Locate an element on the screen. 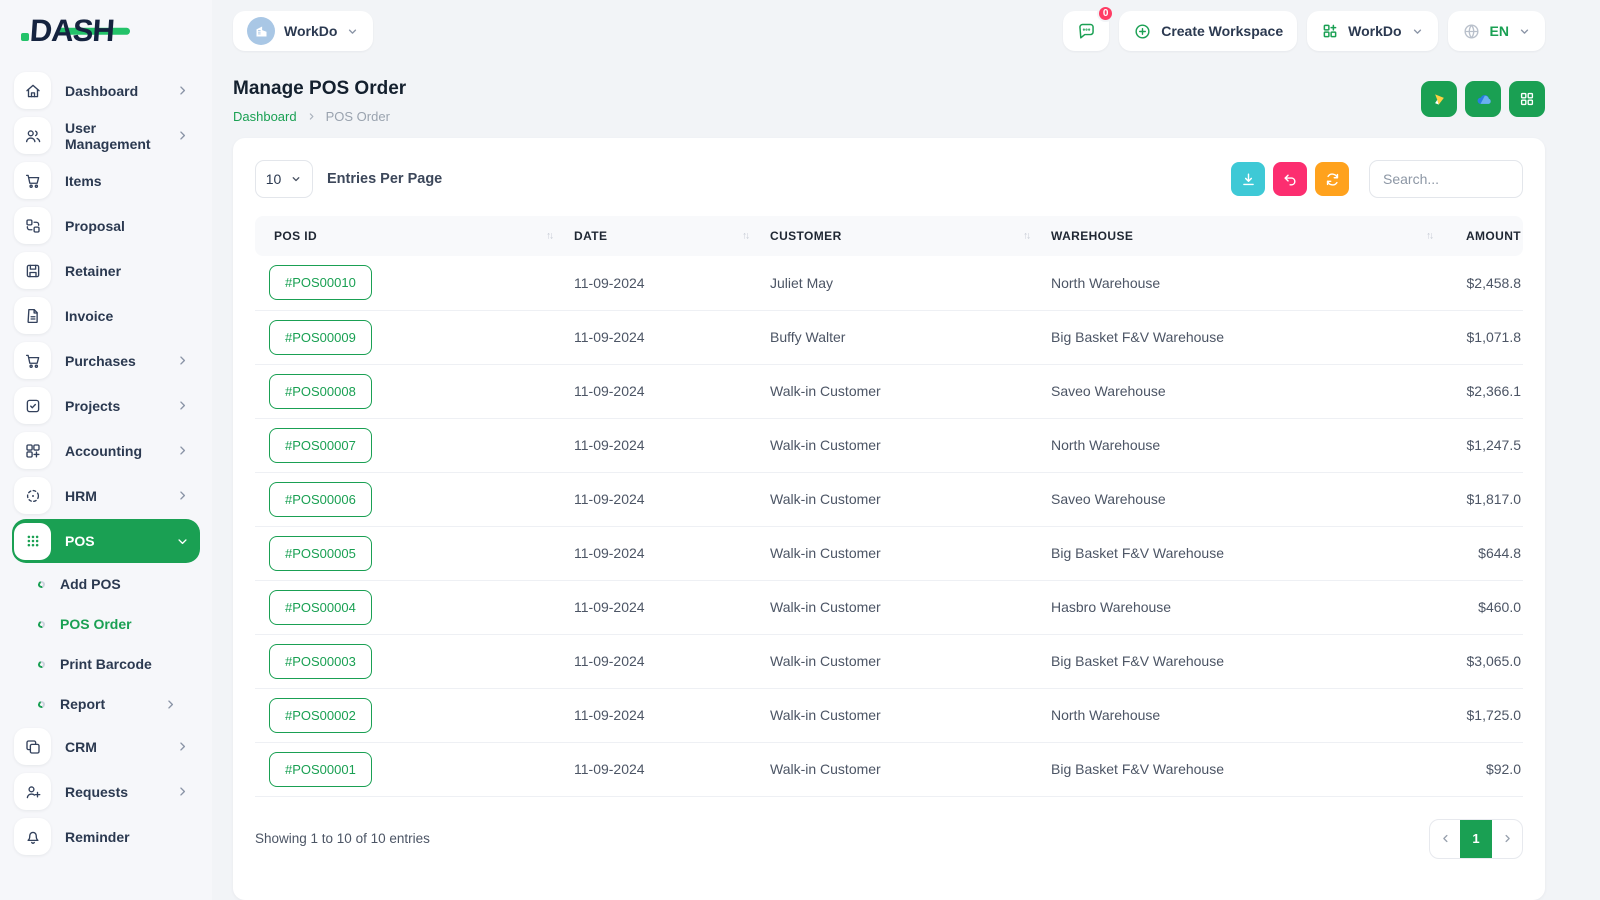  warehouse-cell: Big Basket F&V Warehouse is located at coordinates (1238, 553).